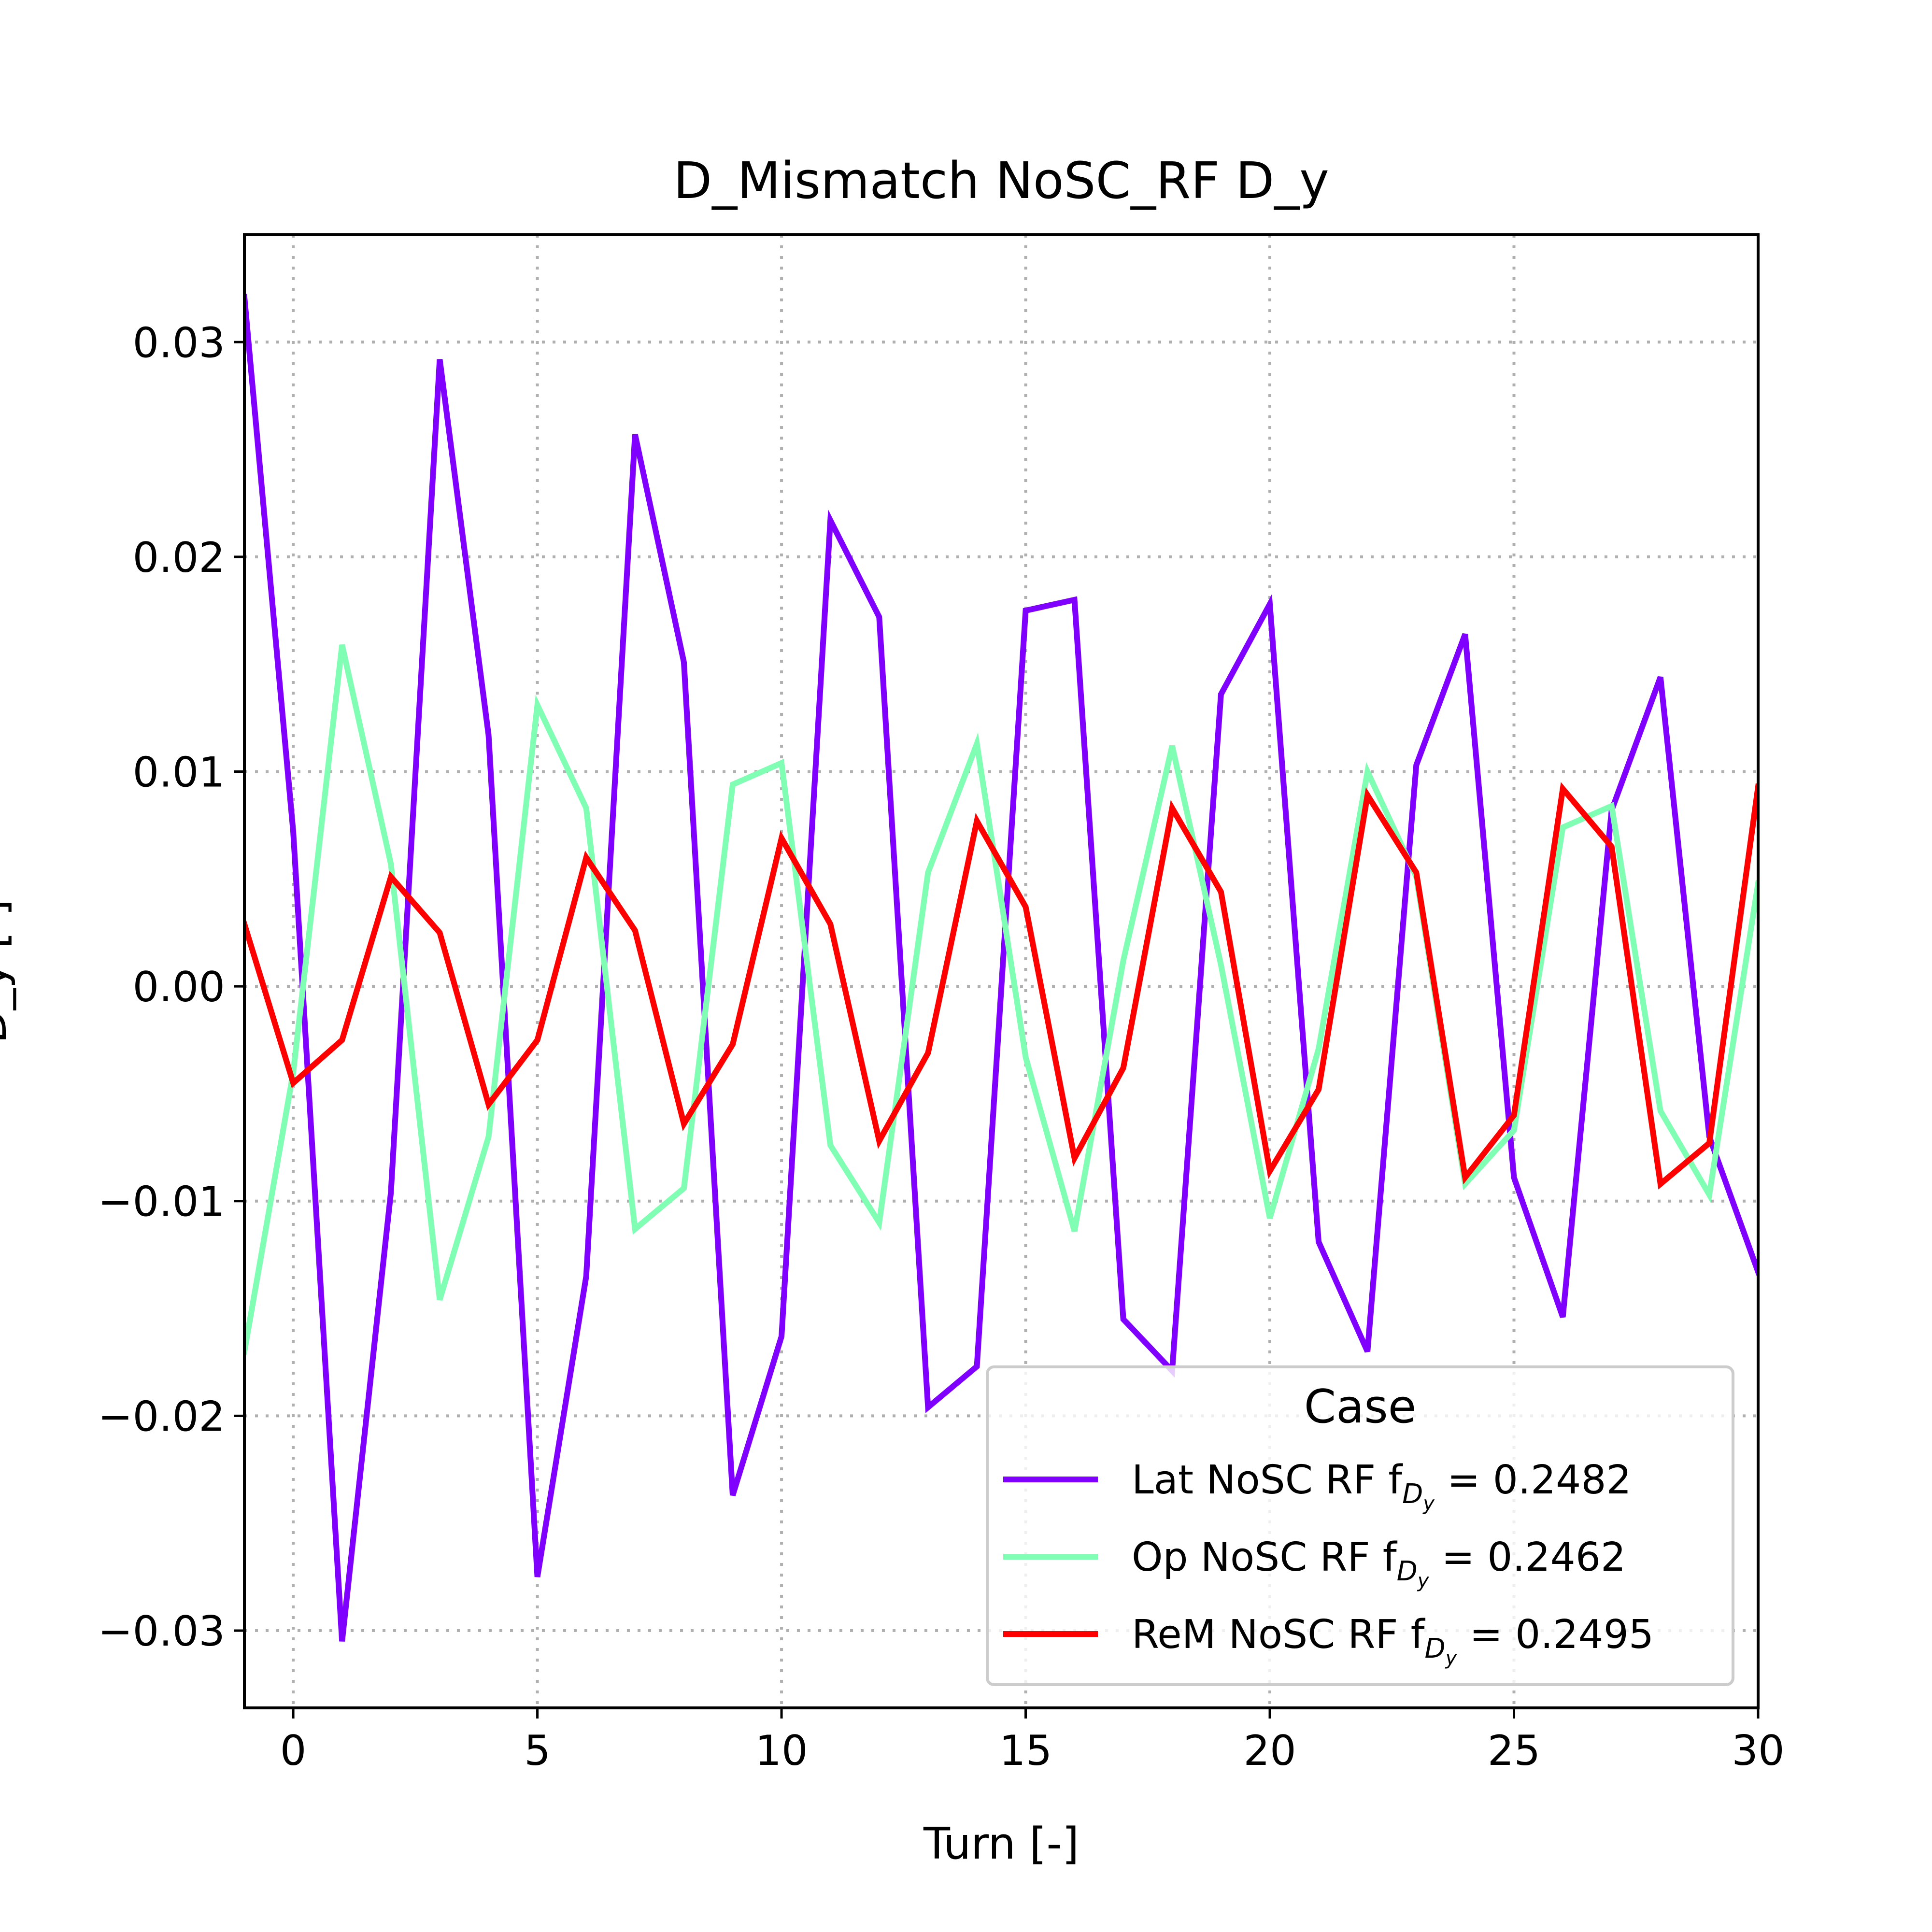  What do you see at coordinates (161, 1631) in the screenshot?
I see `y-tick-label: −0.03` at bounding box center [161, 1631].